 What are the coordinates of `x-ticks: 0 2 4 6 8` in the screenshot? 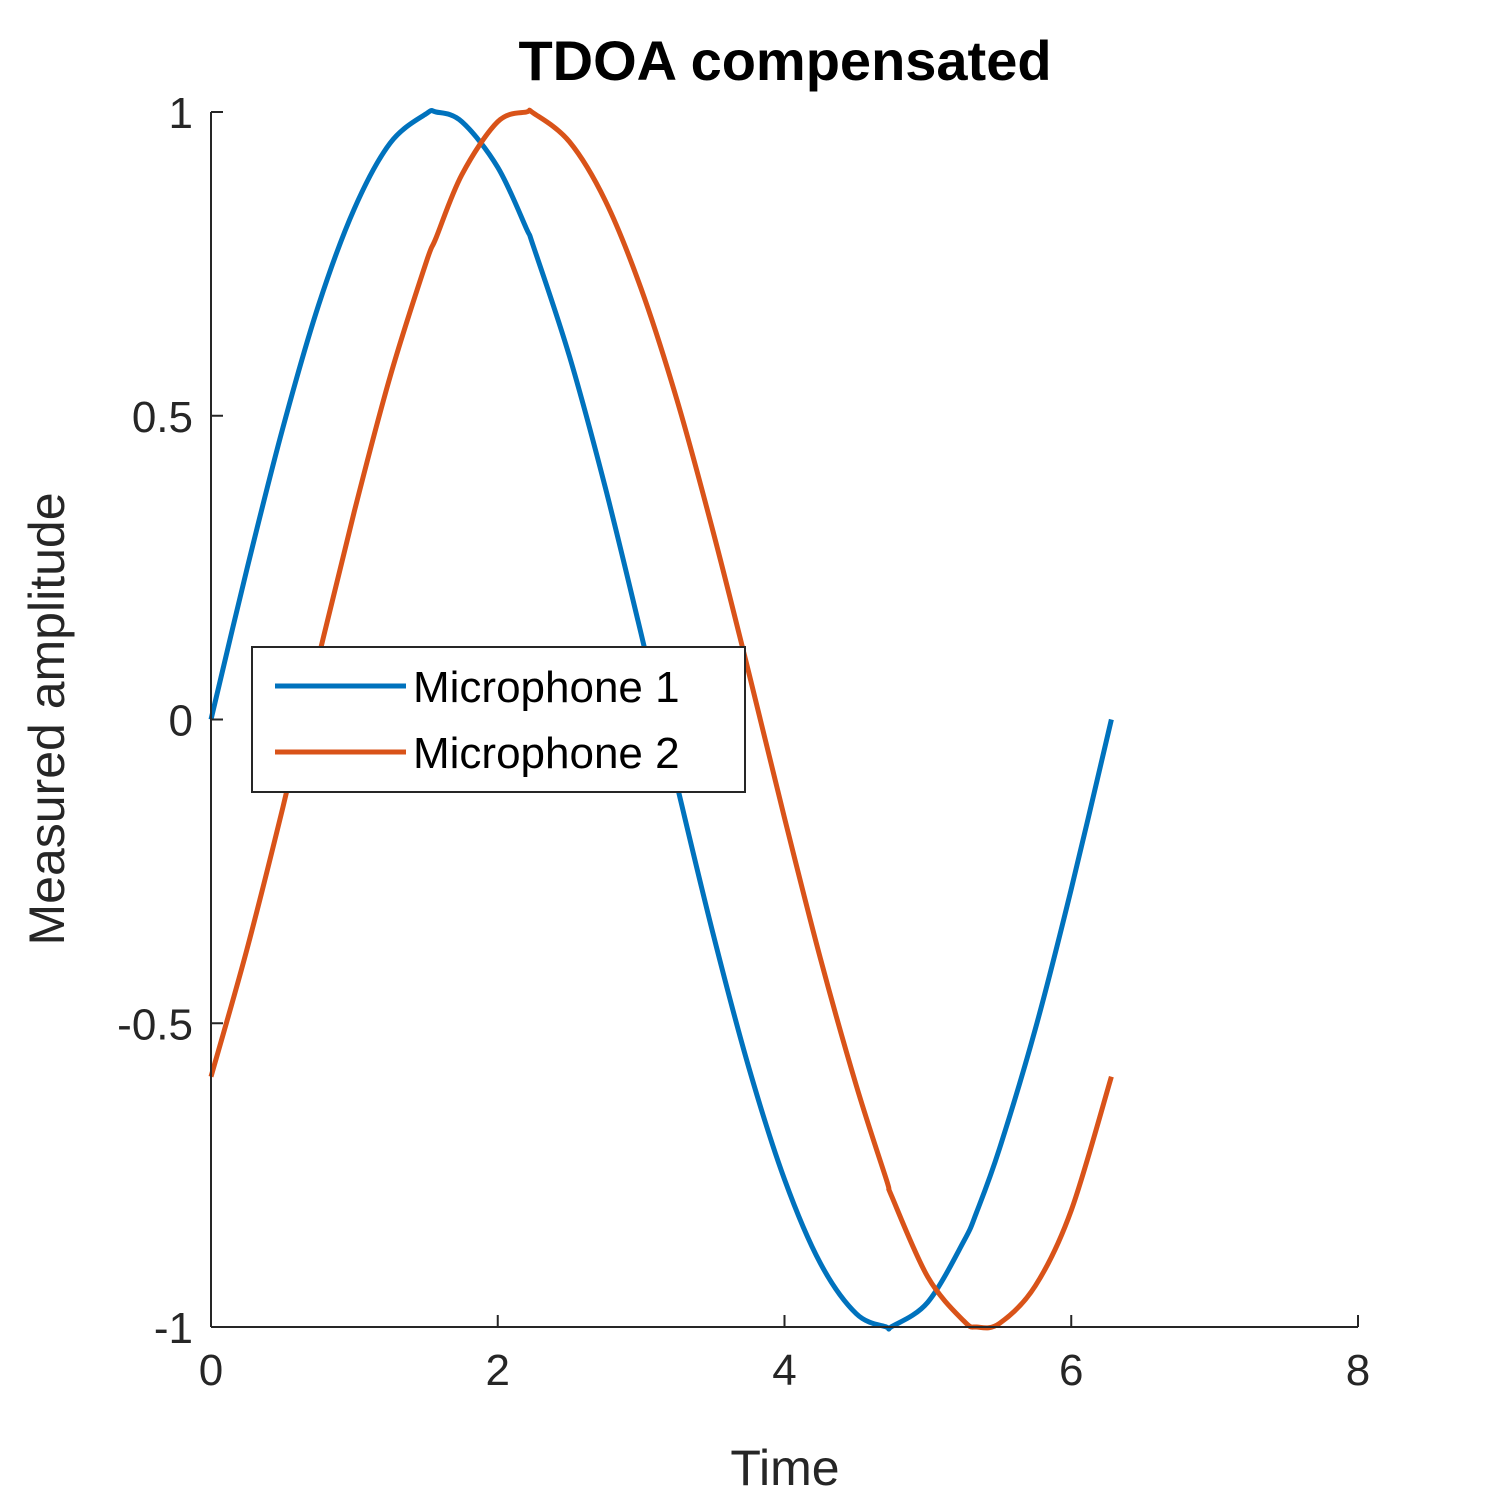 It's located at (784, 1355).